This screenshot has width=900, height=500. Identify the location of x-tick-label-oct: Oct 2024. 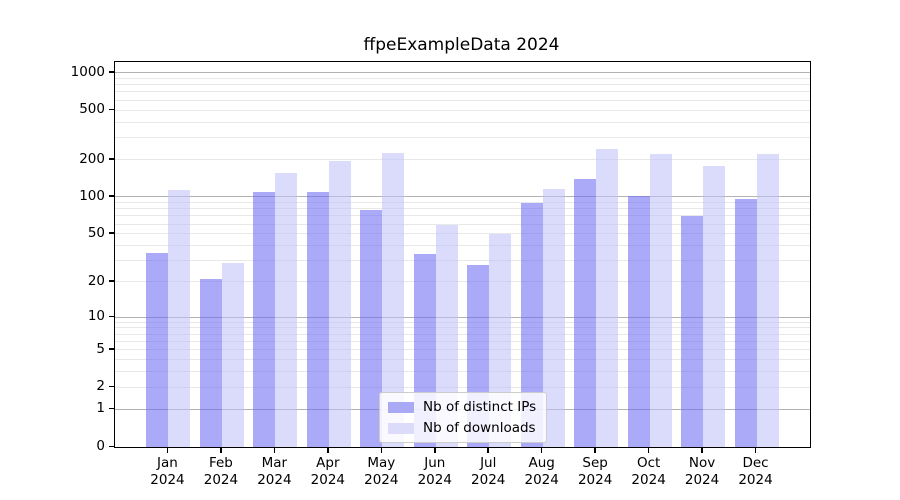
(649, 472).